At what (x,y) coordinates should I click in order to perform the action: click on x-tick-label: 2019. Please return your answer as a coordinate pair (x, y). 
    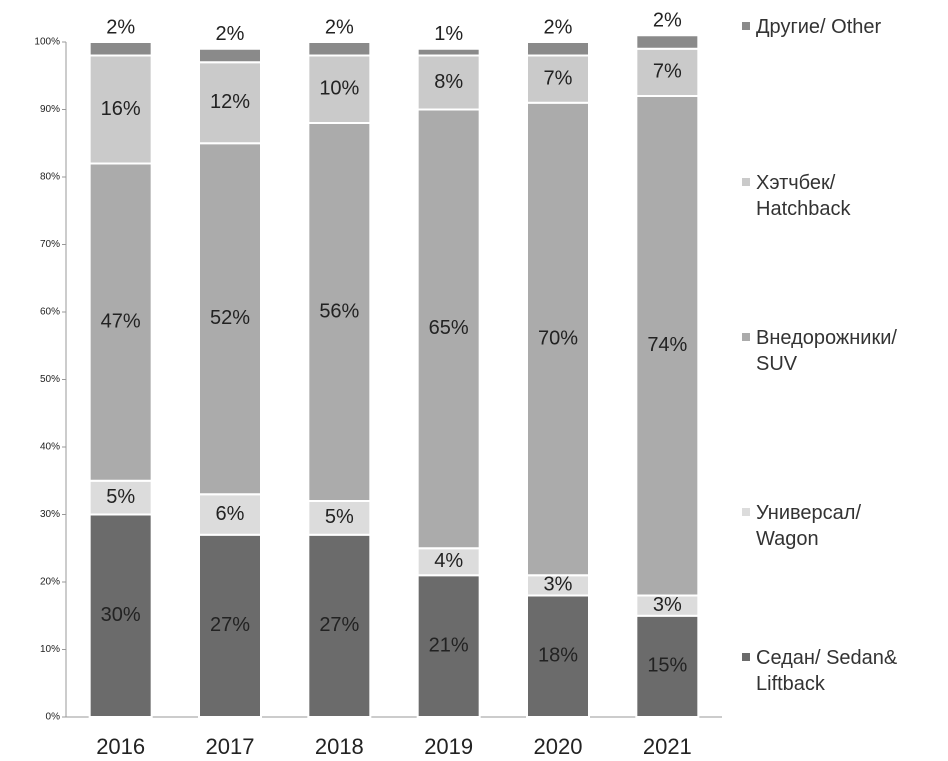
    Looking at the image, I should click on (448, 746).